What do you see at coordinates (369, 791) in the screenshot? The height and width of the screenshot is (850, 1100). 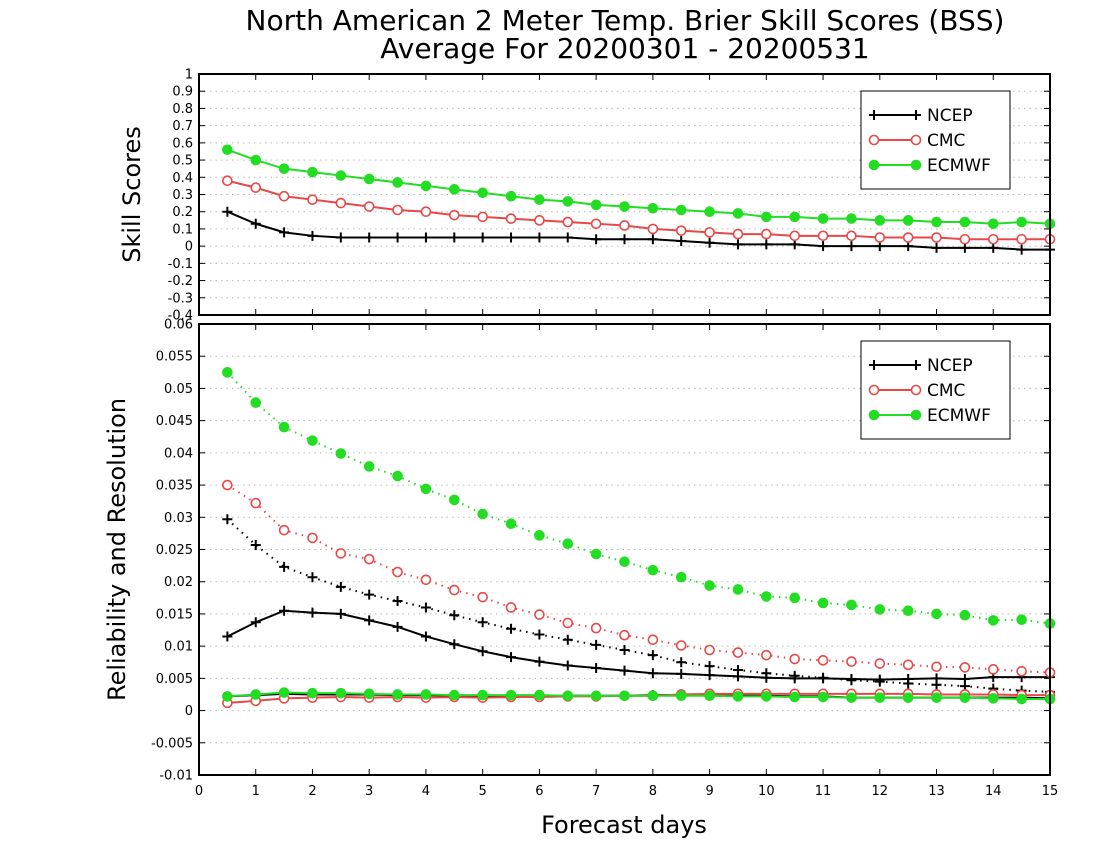 I see `x-tick-label: 3` at bounding box center [369, 791].